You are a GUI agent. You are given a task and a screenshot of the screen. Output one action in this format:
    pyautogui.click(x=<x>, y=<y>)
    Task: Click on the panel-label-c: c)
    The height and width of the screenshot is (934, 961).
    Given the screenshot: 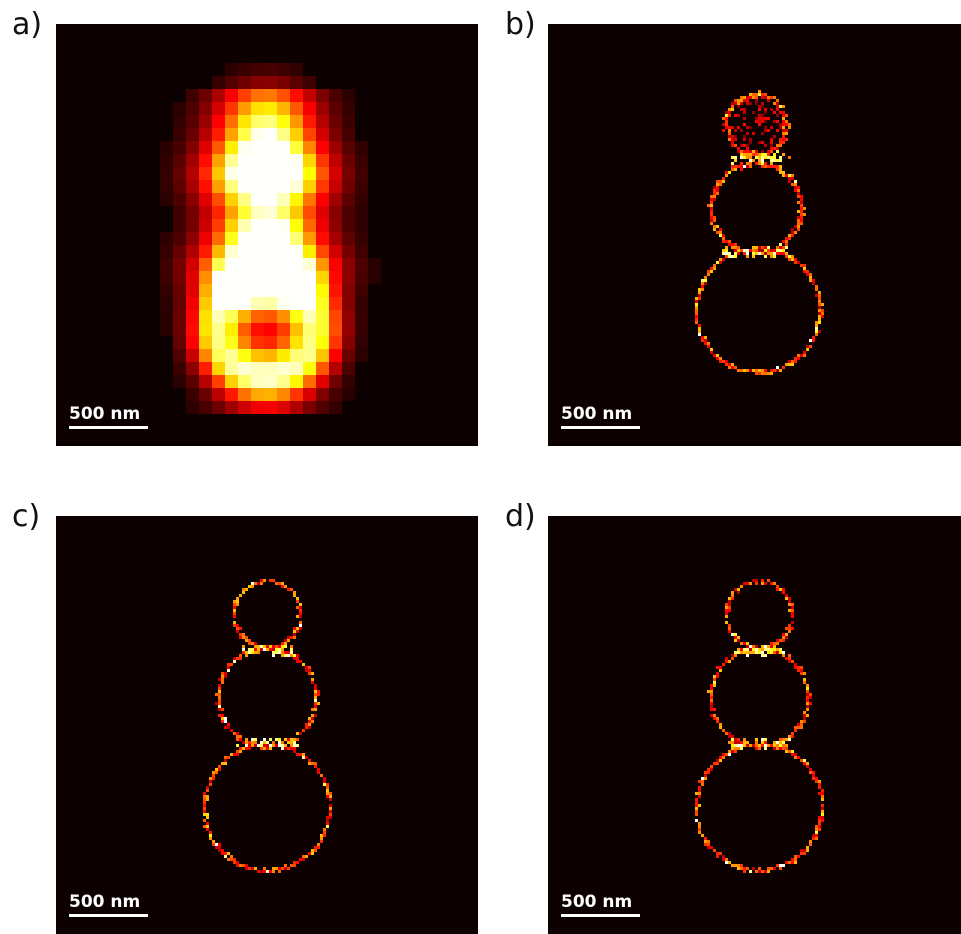 What is the action you would take?
    pyautogui.click(x=26, y=516)
    